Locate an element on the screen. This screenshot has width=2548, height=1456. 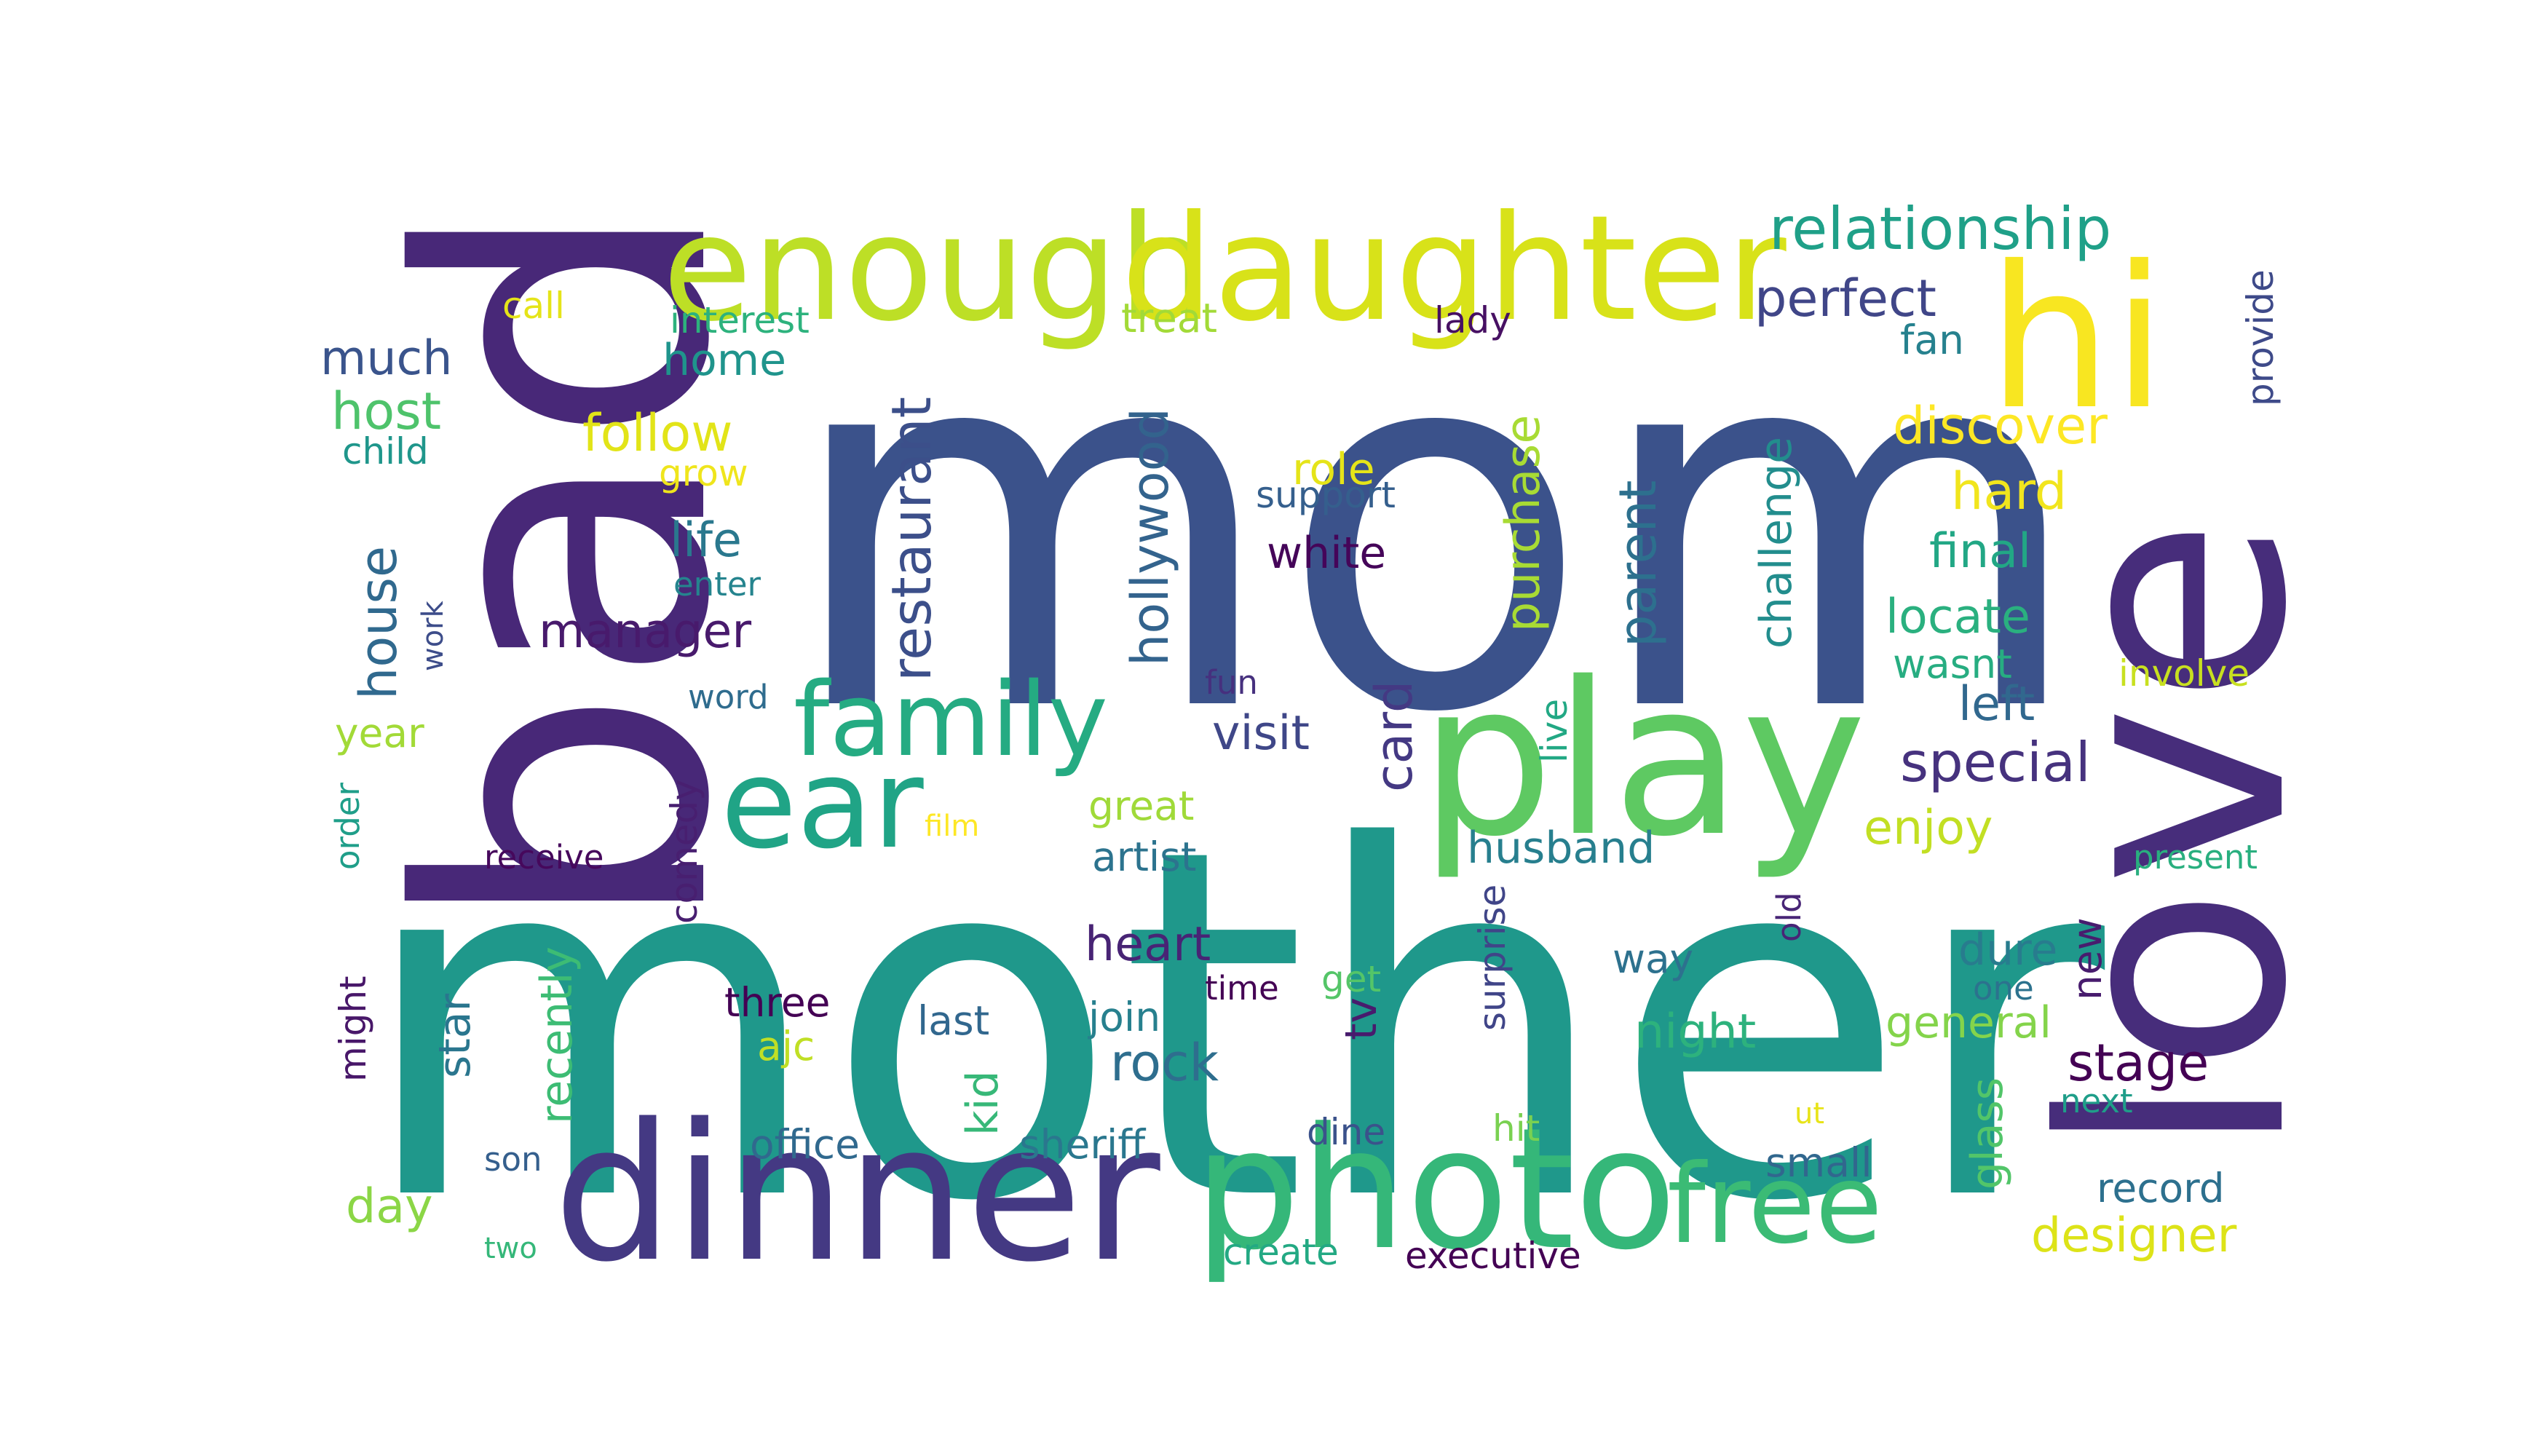
word-white: white is located at coordinates (1327, 553).